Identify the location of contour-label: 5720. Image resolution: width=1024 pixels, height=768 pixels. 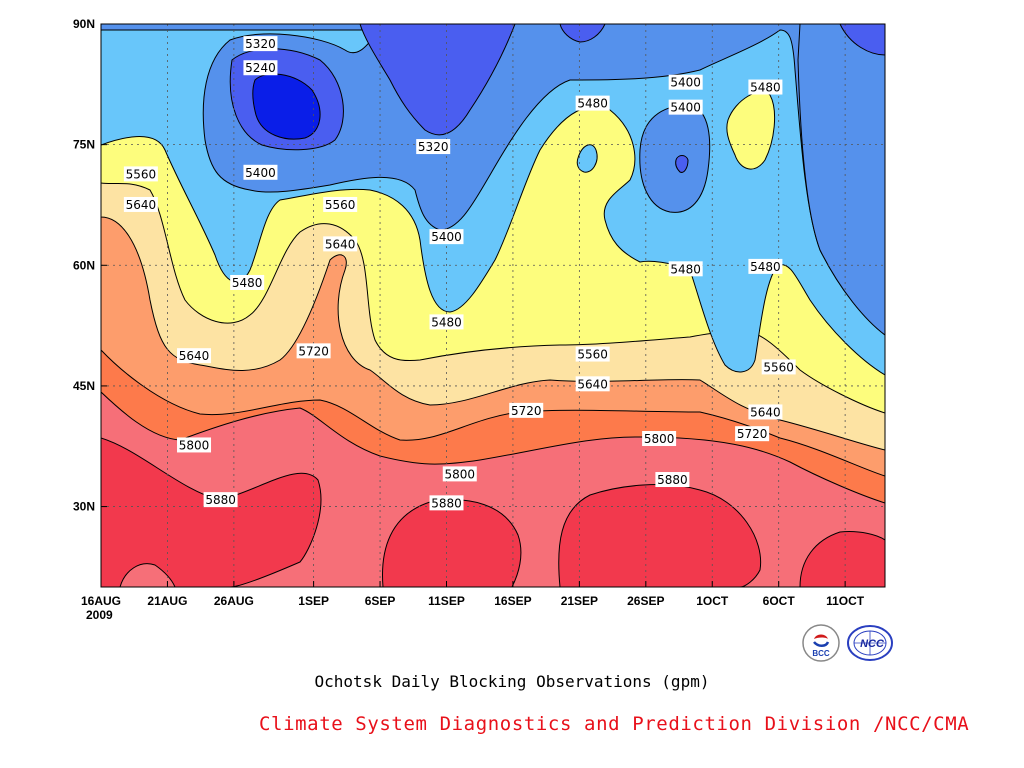
(526, 410).